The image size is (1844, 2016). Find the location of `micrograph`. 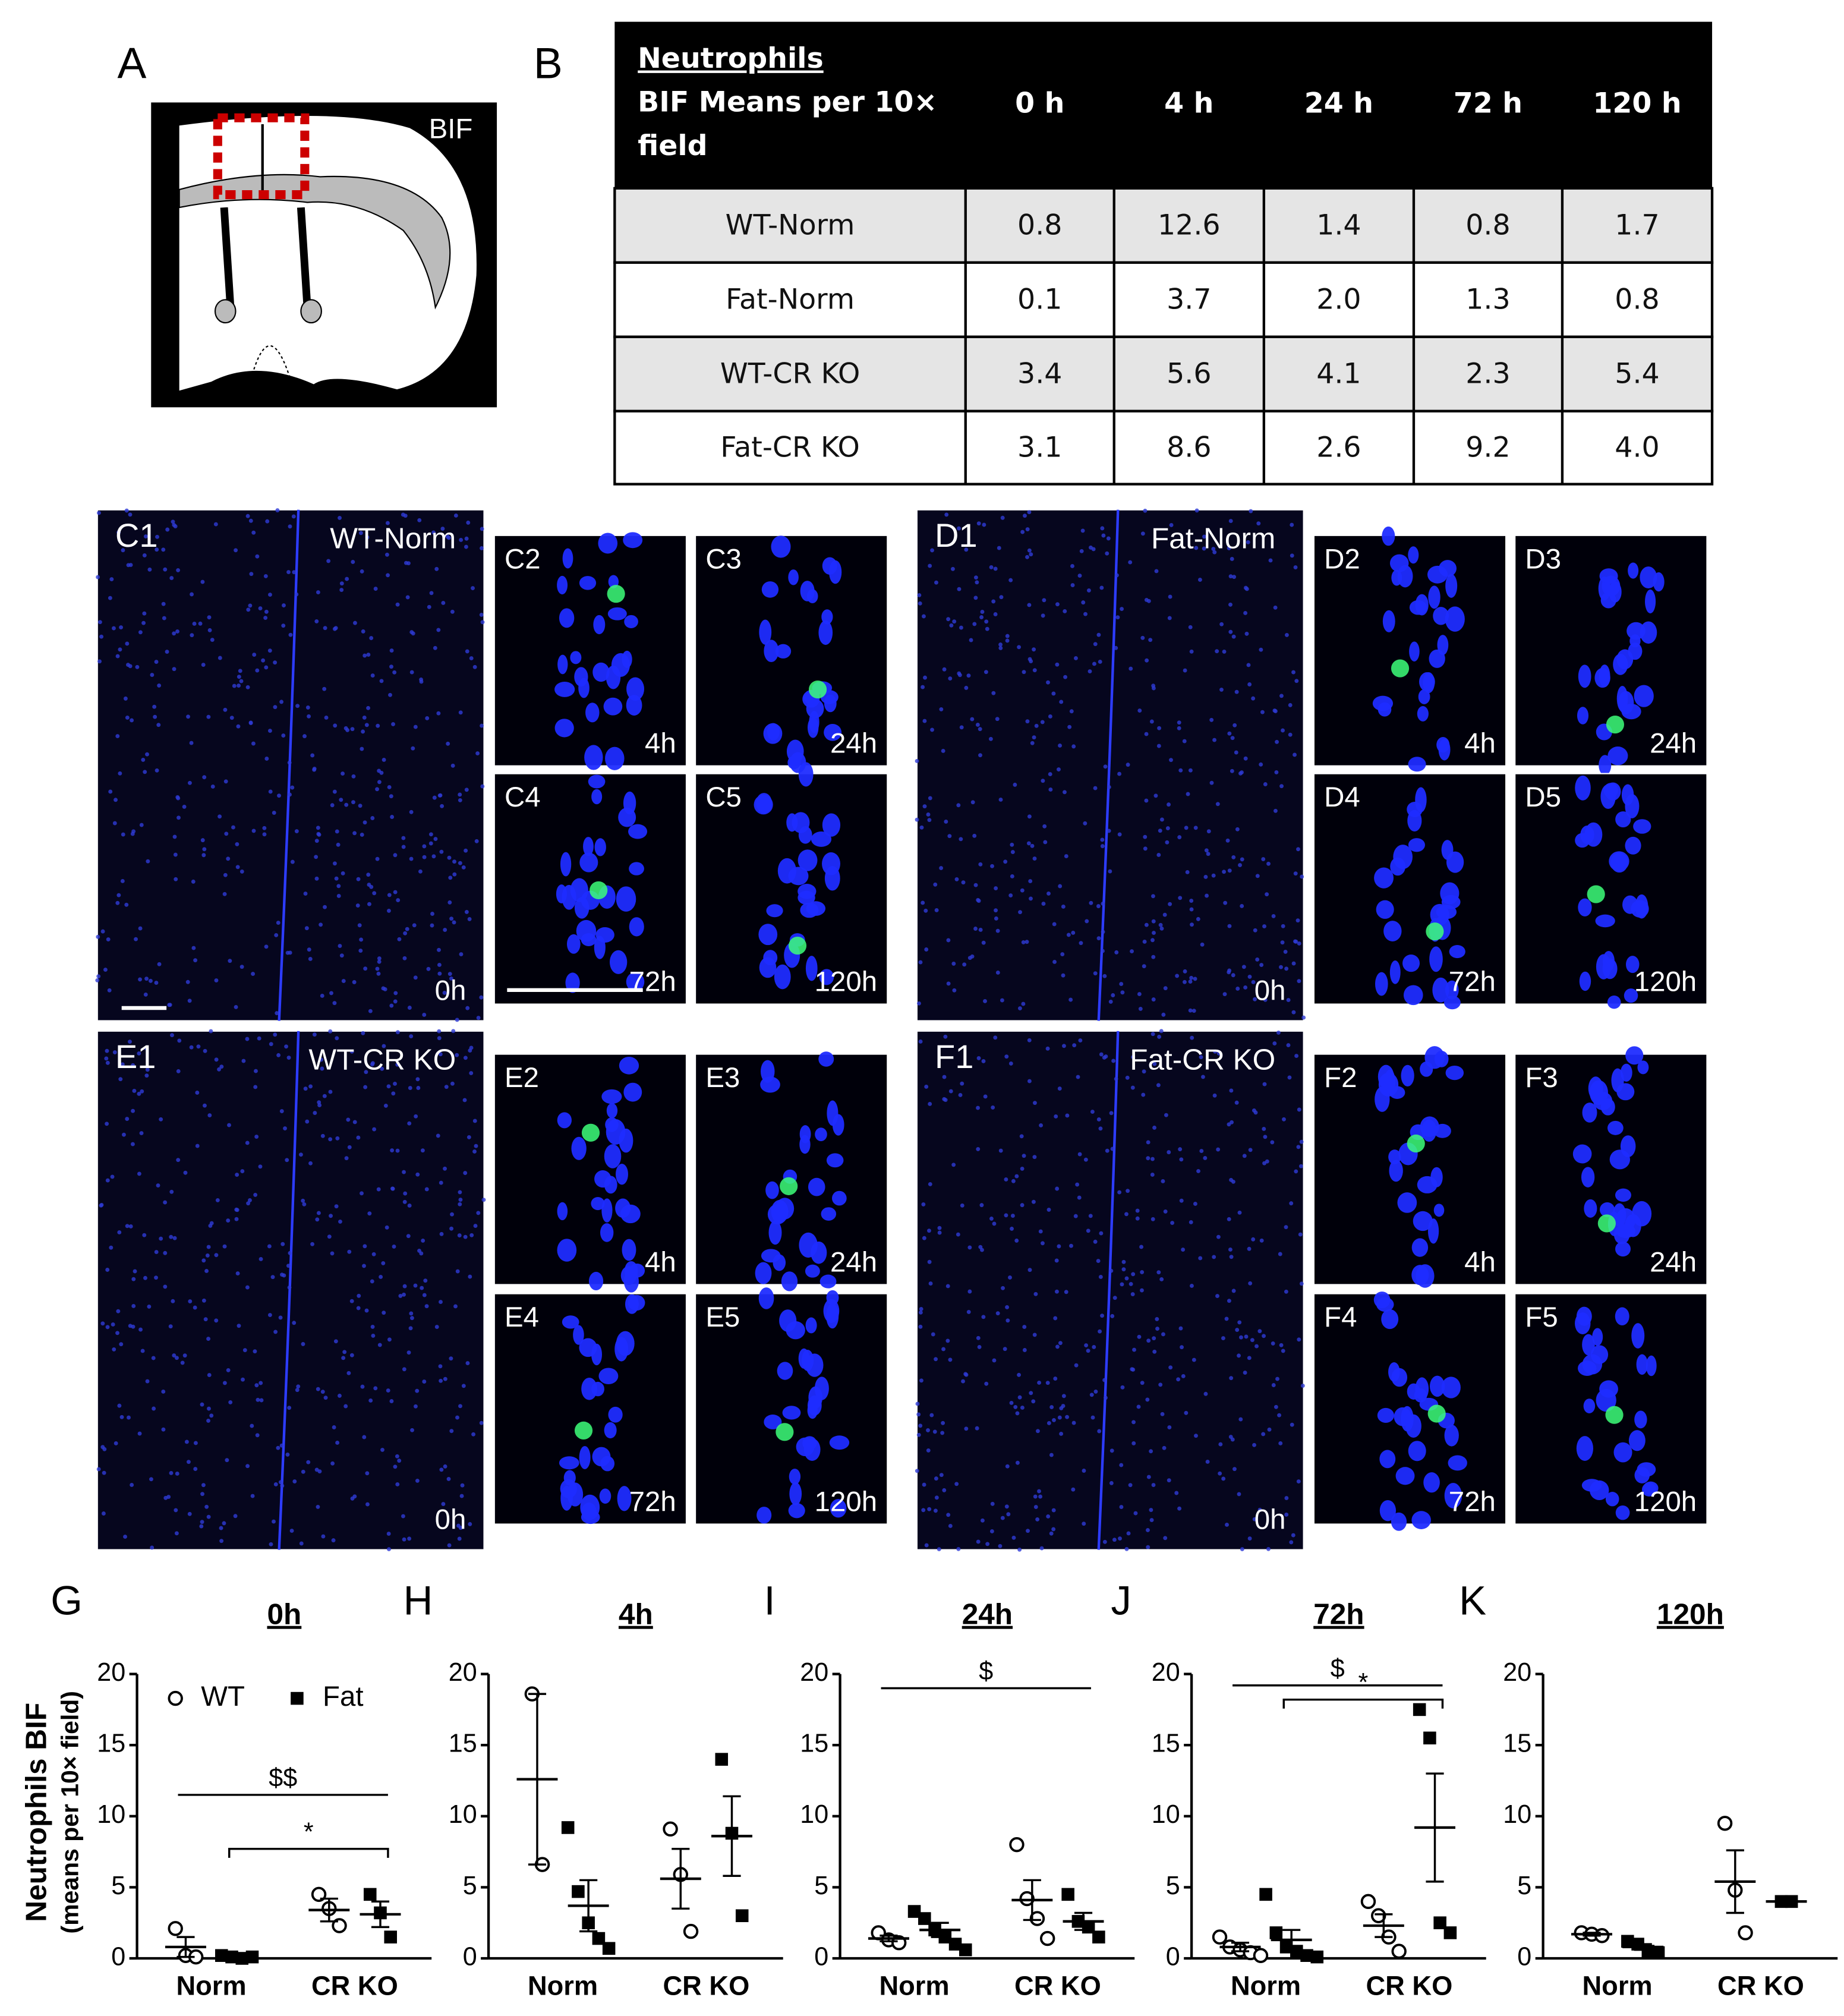

micrograph is located at coordinates (792, 1169).